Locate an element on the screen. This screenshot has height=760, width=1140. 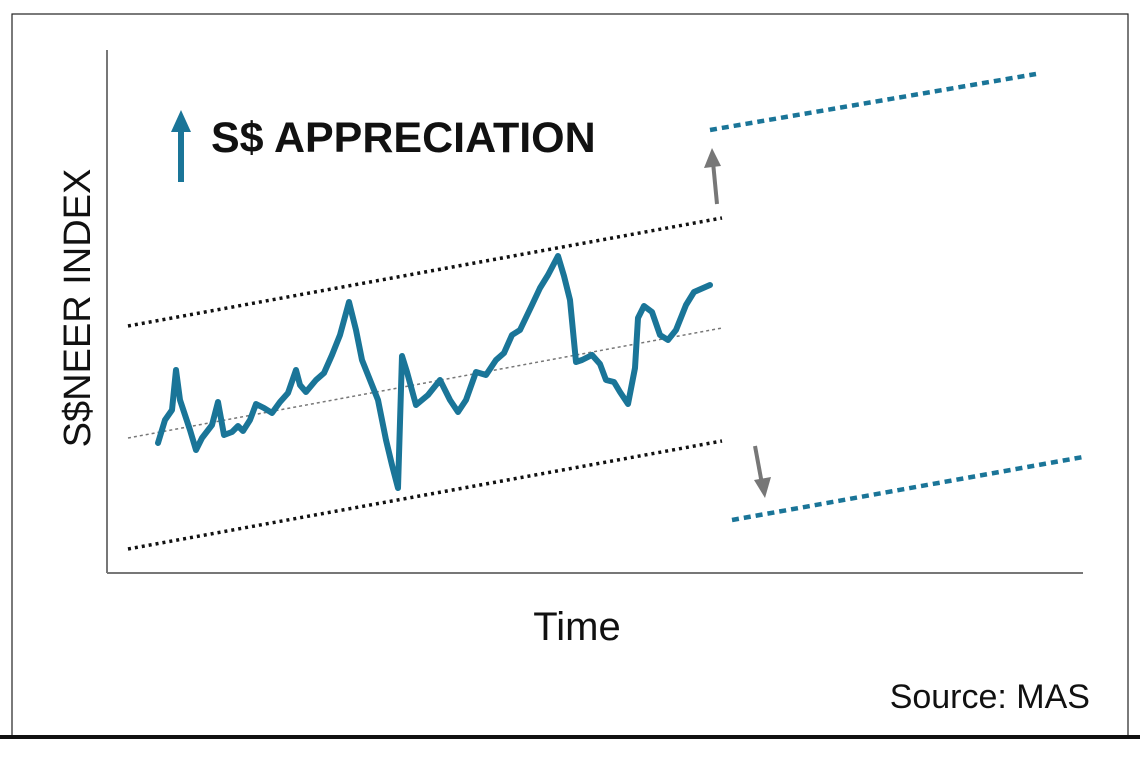
y-axis-label: S$NEER INDEX is located at coordinates (78, 308).